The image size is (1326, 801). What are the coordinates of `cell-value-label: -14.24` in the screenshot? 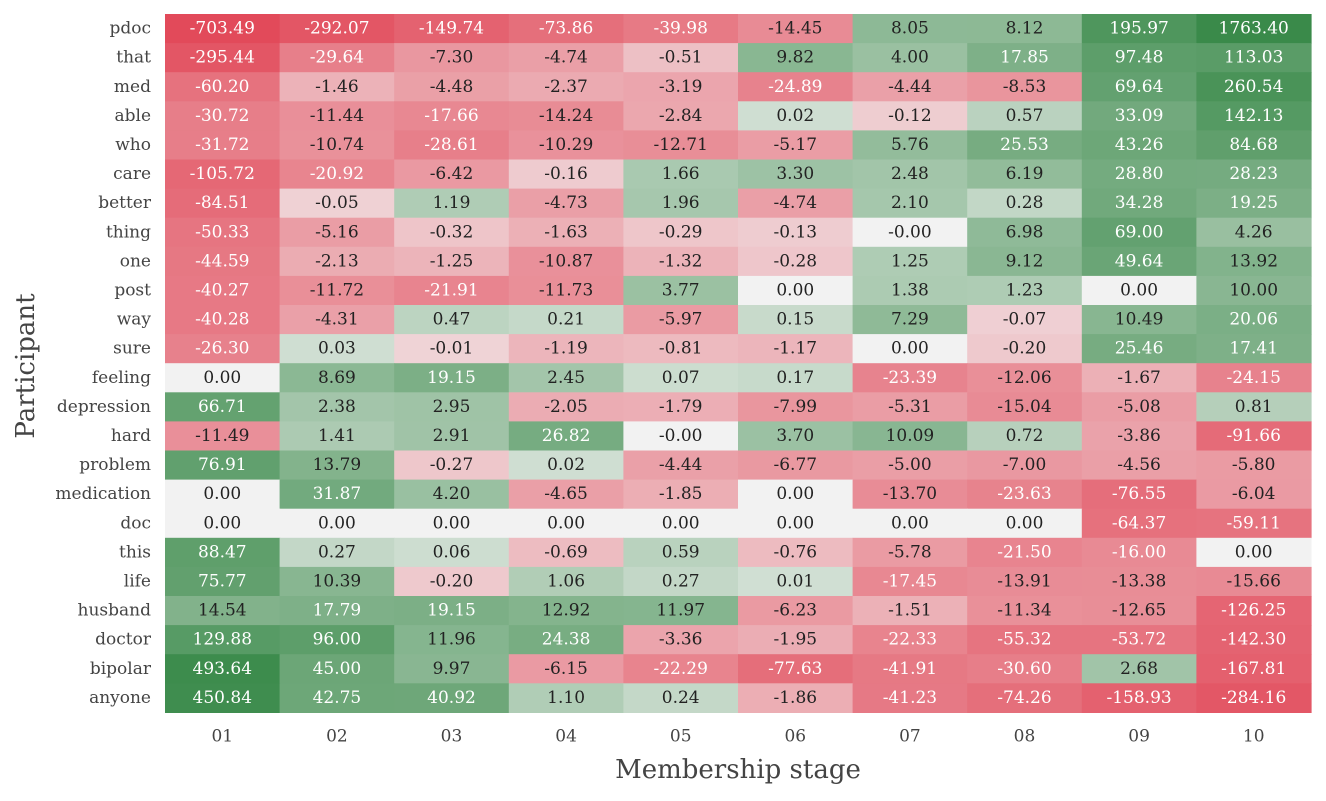 It's located at (566, 116).